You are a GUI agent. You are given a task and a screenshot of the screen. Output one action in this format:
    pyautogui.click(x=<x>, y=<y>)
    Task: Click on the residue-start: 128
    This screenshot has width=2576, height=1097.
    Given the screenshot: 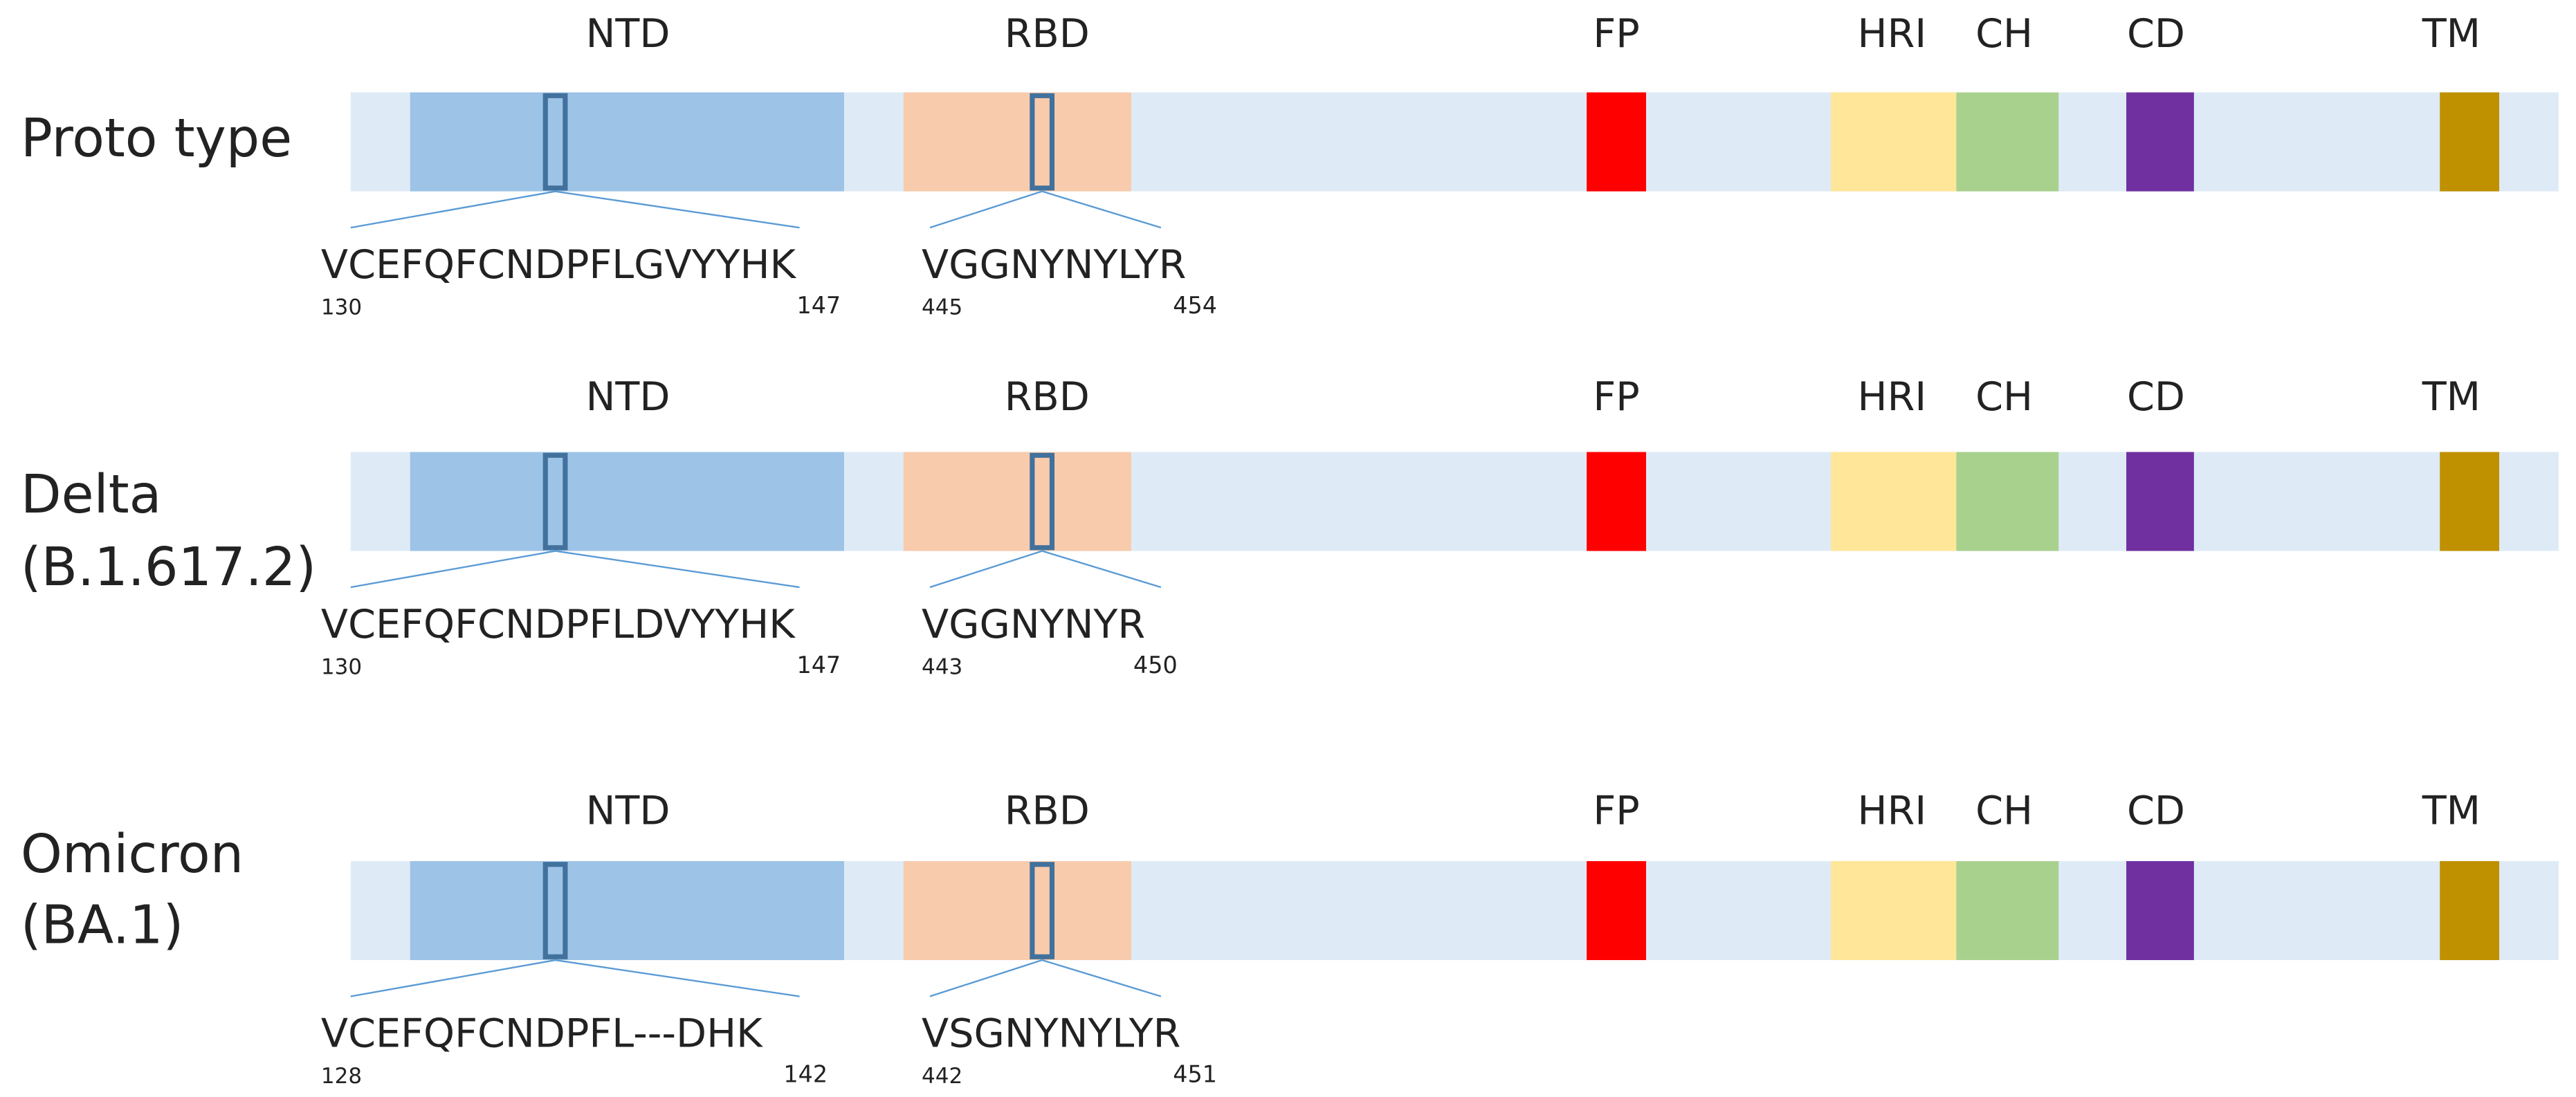 What is the action you would take?
    pyautogui.click(x=342, y=1076)
    